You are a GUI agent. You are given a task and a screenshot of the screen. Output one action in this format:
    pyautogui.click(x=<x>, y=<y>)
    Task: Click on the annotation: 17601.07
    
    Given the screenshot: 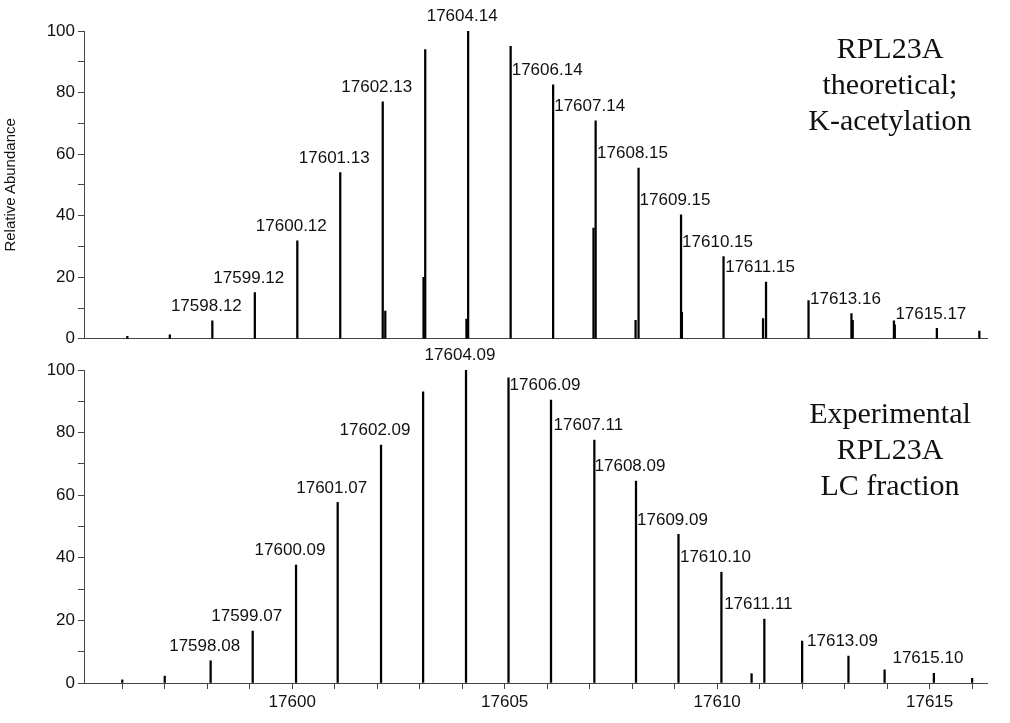 What is the action you would take?
    pyautogui.click(x=332, y=487)
    